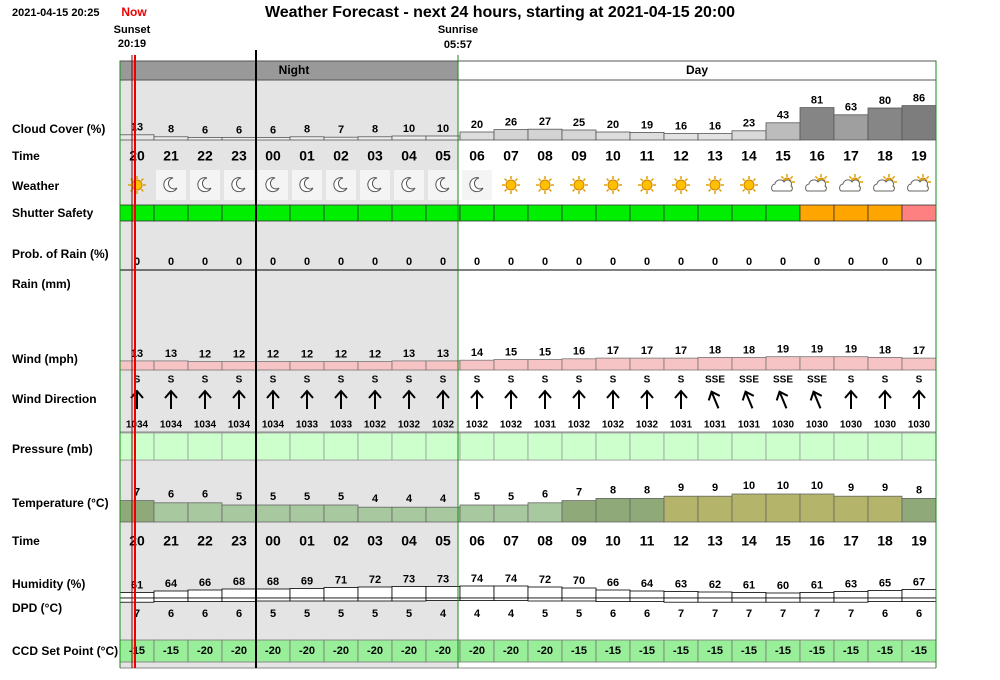  Describe the element at coordinates (817, 380) in the screenshot. I see `wind-dir: SSE` at that location.